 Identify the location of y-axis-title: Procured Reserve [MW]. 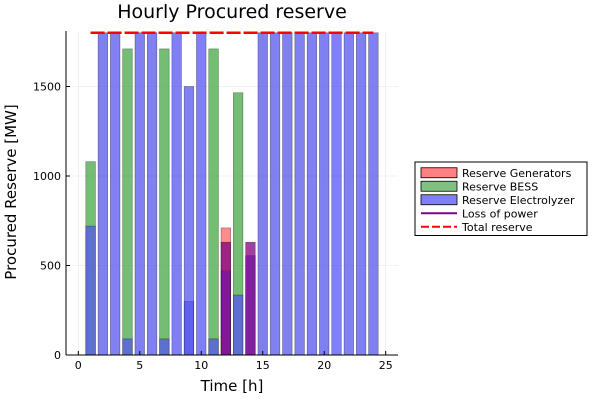
(11, 191).